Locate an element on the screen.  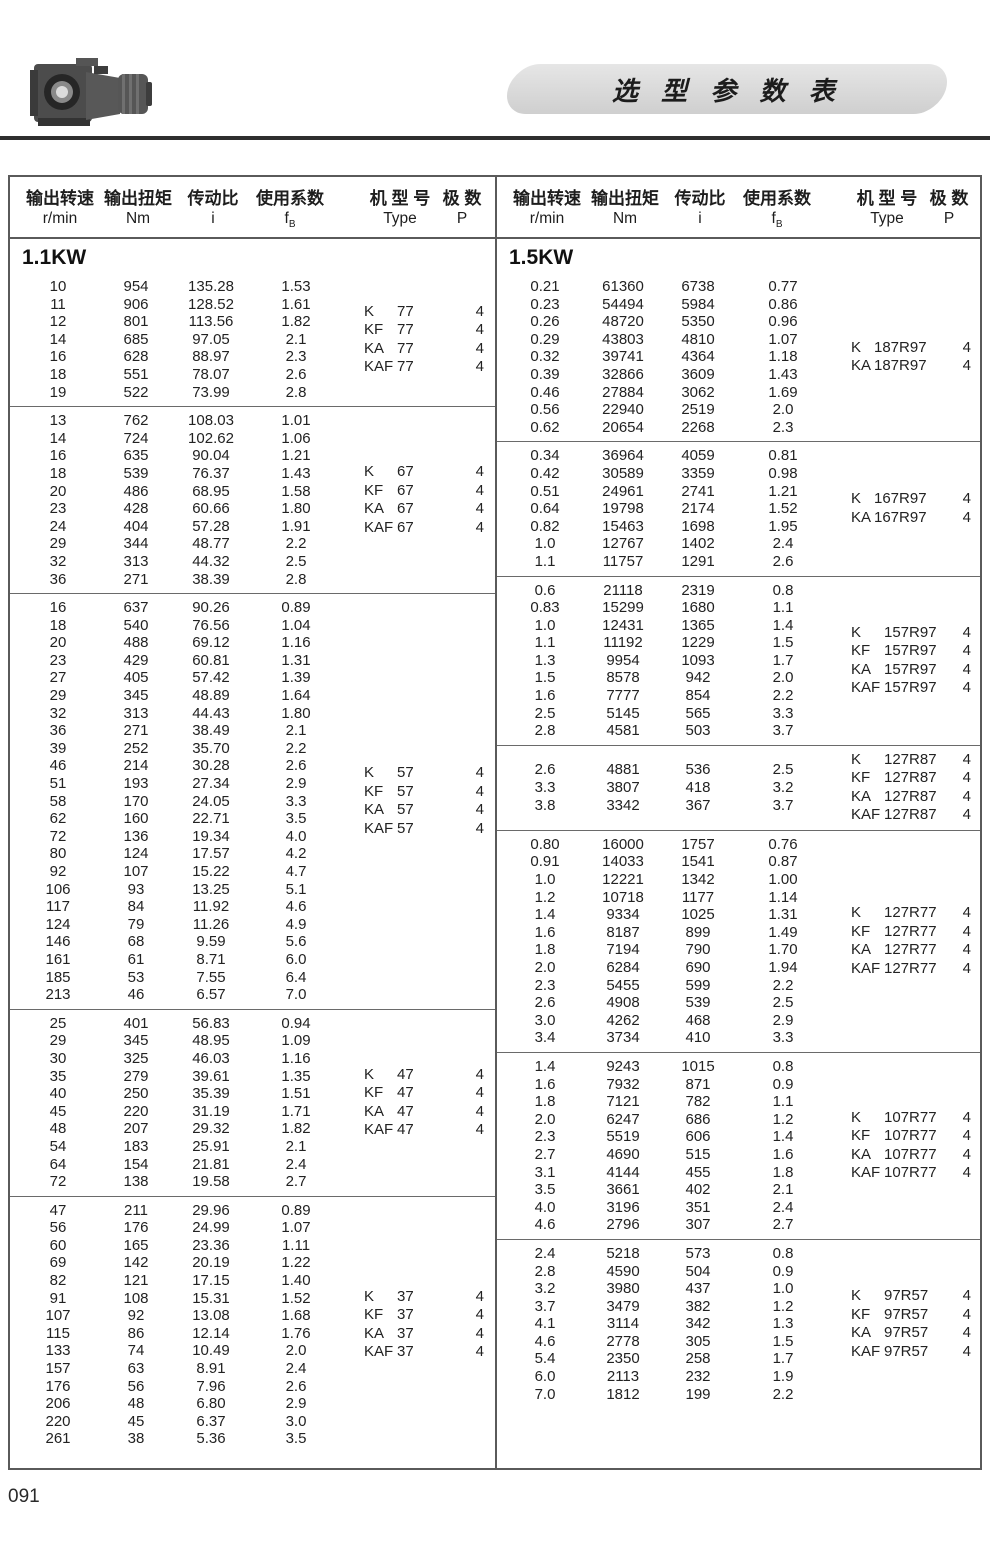
value-cell: 3609 is located at coordinates (698, 374).